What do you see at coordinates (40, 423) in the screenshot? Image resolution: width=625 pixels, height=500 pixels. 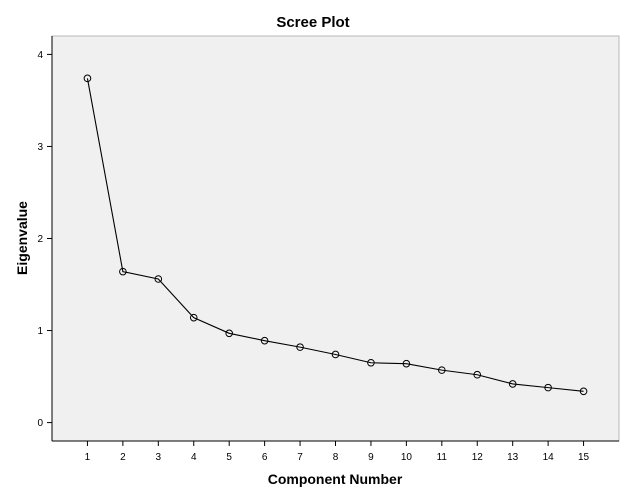 I see `y-tick-label: 0` at bounding box center [40, 423].